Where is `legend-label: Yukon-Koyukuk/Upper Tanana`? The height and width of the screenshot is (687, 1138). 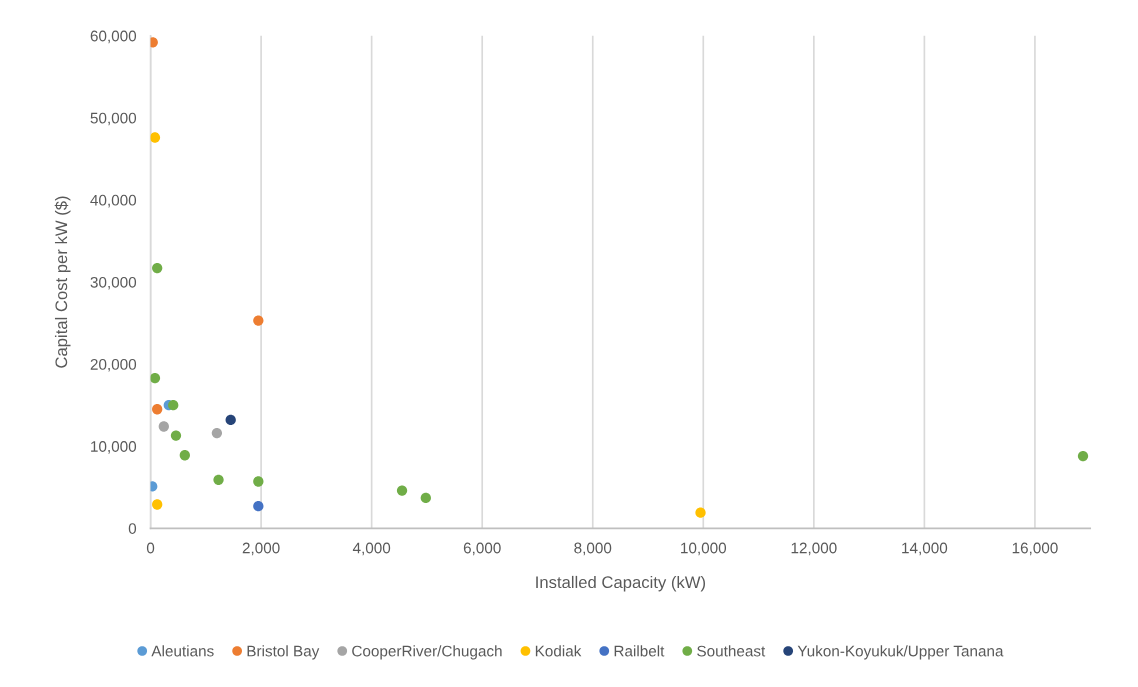 legend-label: Yukon-Koyukuk/Upper Tanana is located at coordinates (900, 652).